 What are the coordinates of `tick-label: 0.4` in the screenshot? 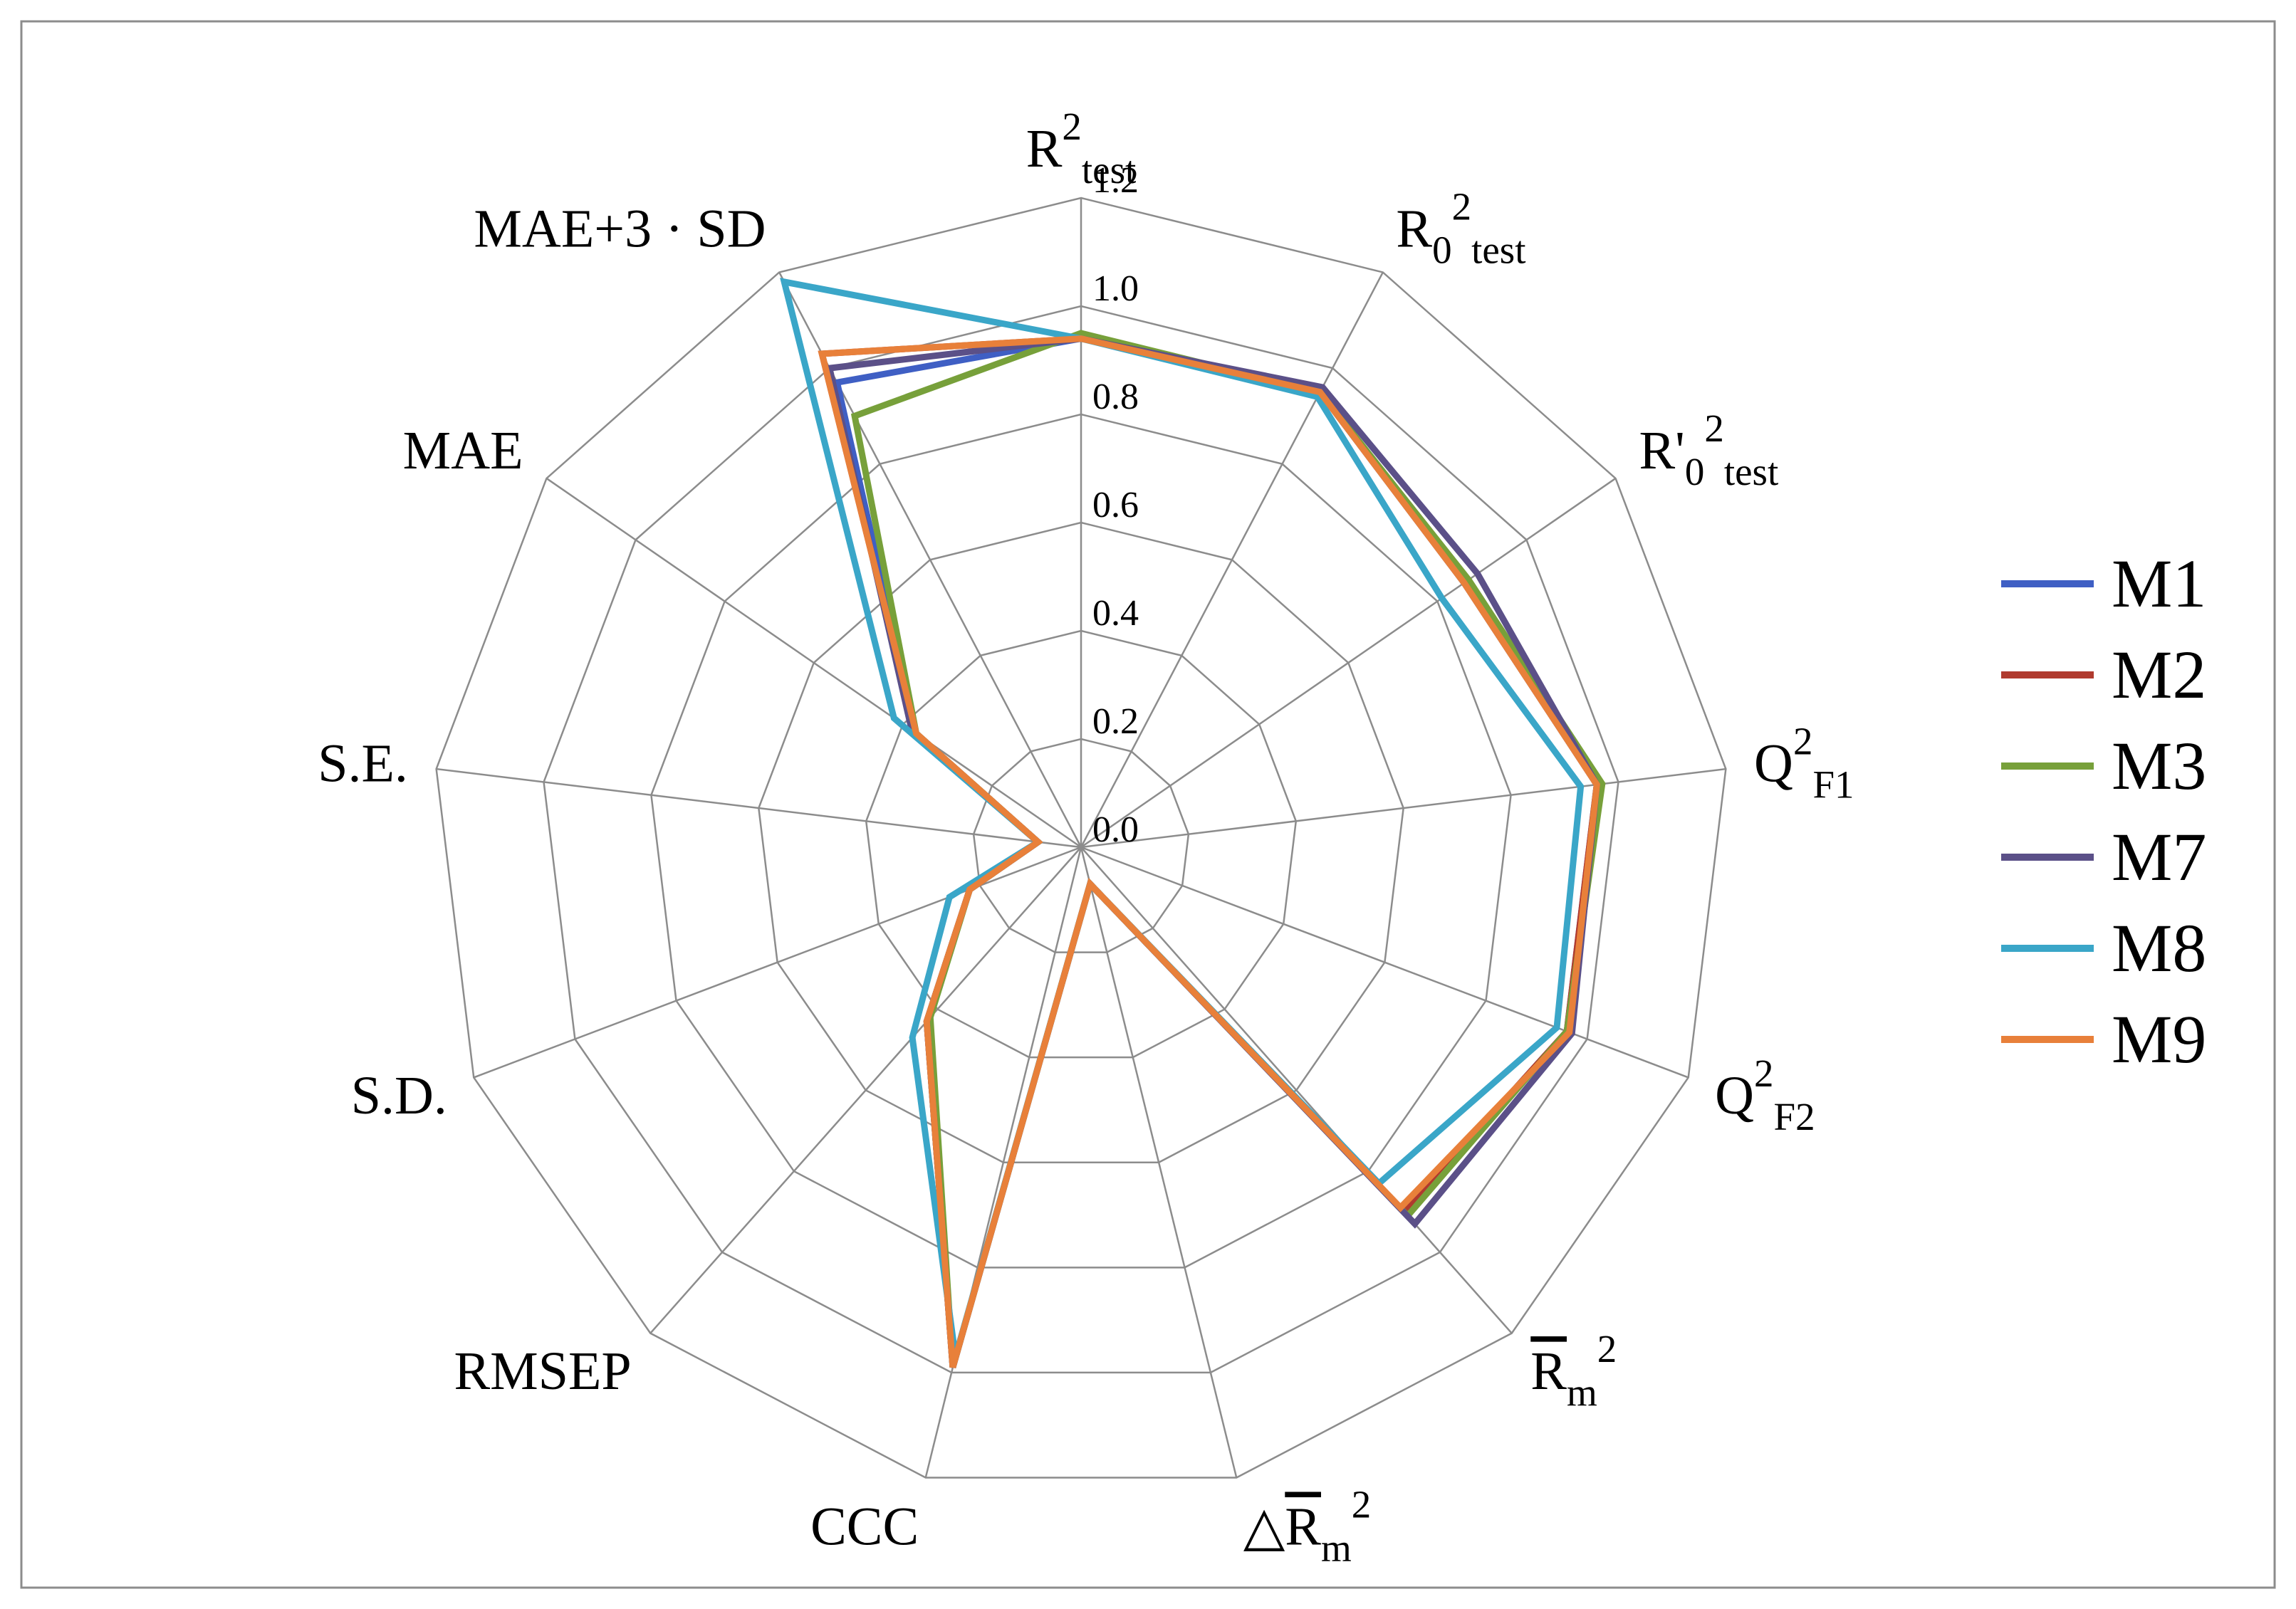 It's located at (1115, 613).